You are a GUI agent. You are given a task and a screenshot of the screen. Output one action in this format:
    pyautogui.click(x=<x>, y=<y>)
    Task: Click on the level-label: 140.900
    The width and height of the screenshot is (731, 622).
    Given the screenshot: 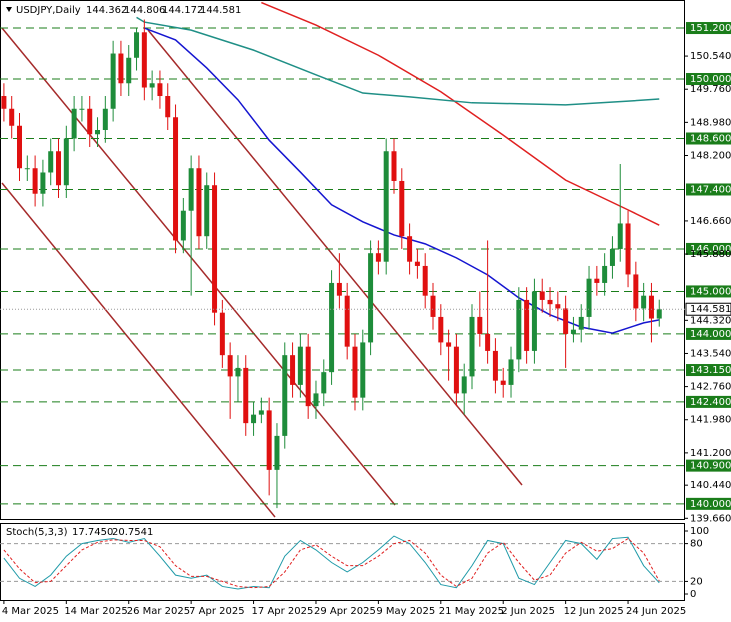 What is the action you would take?
    pyautogui.click(x=710, y=466)
    